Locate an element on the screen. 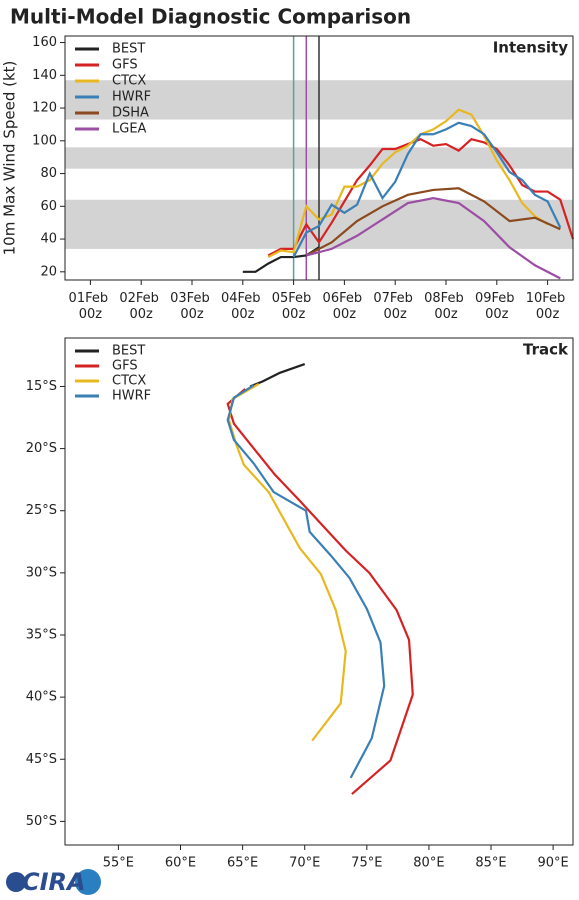  x-tick-label: 03Feb 00z is located at coordinates (192, 306).